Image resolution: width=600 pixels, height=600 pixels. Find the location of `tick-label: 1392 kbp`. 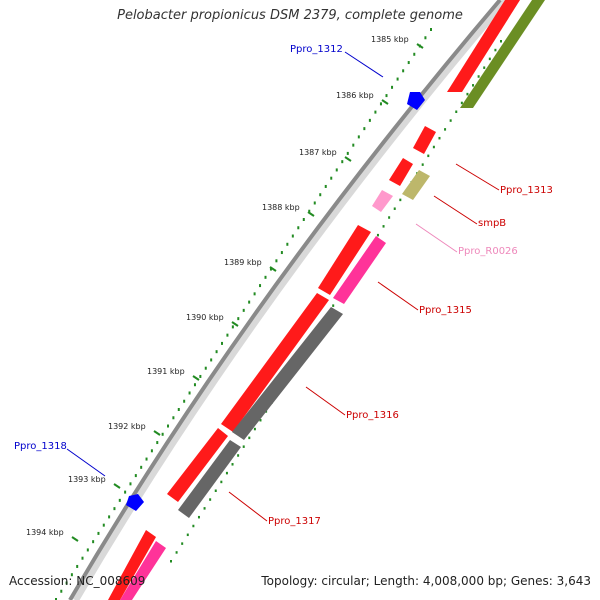

tick-label: 1392 kbp is located at coordinates (127, 426).